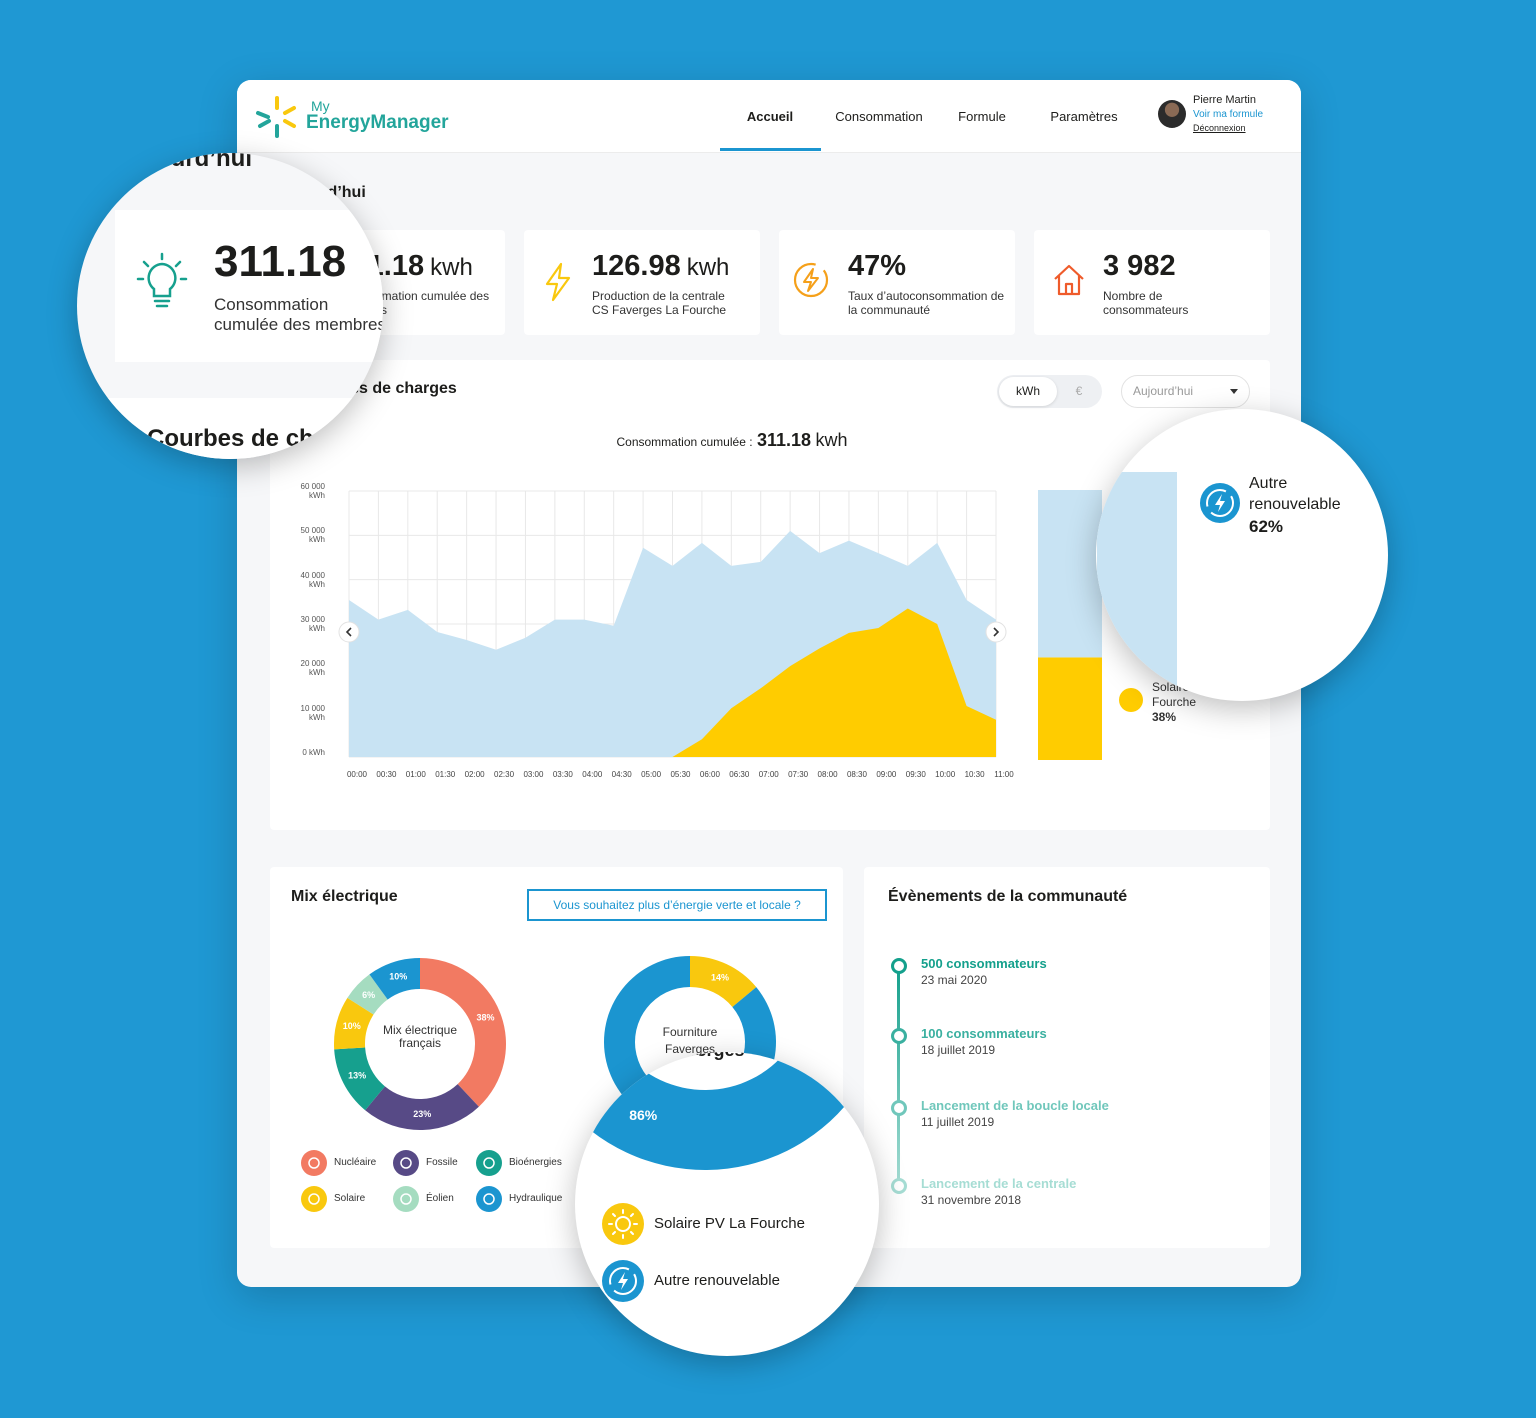 Image resolution: width=1536 pixels, height=1418 pixels. I want to click on logo-brand: Energy, so click(338, 122).